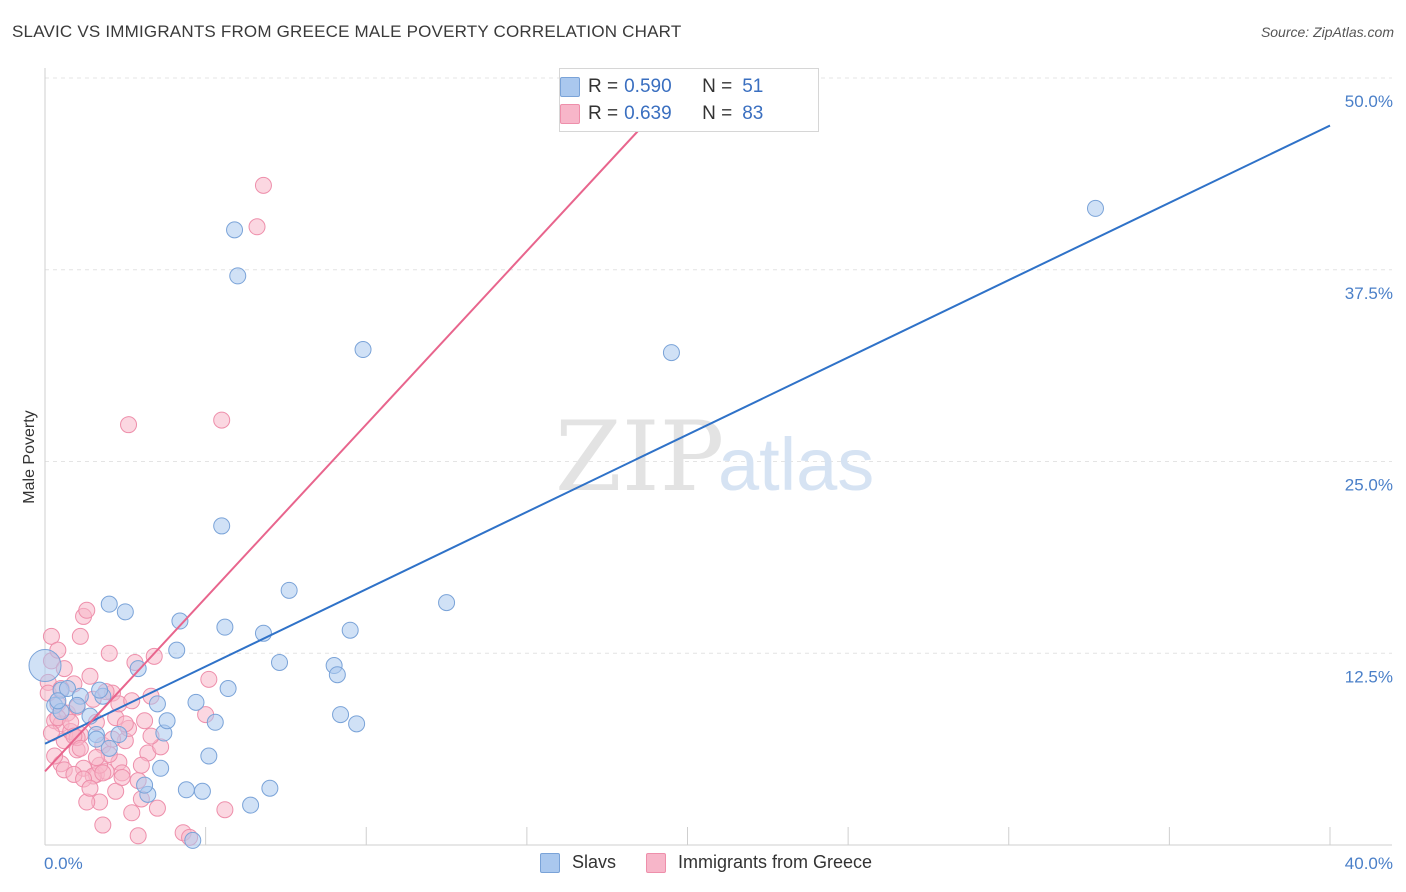  I want to click on y-tick-label: 50.0%, so click(1369, 101).